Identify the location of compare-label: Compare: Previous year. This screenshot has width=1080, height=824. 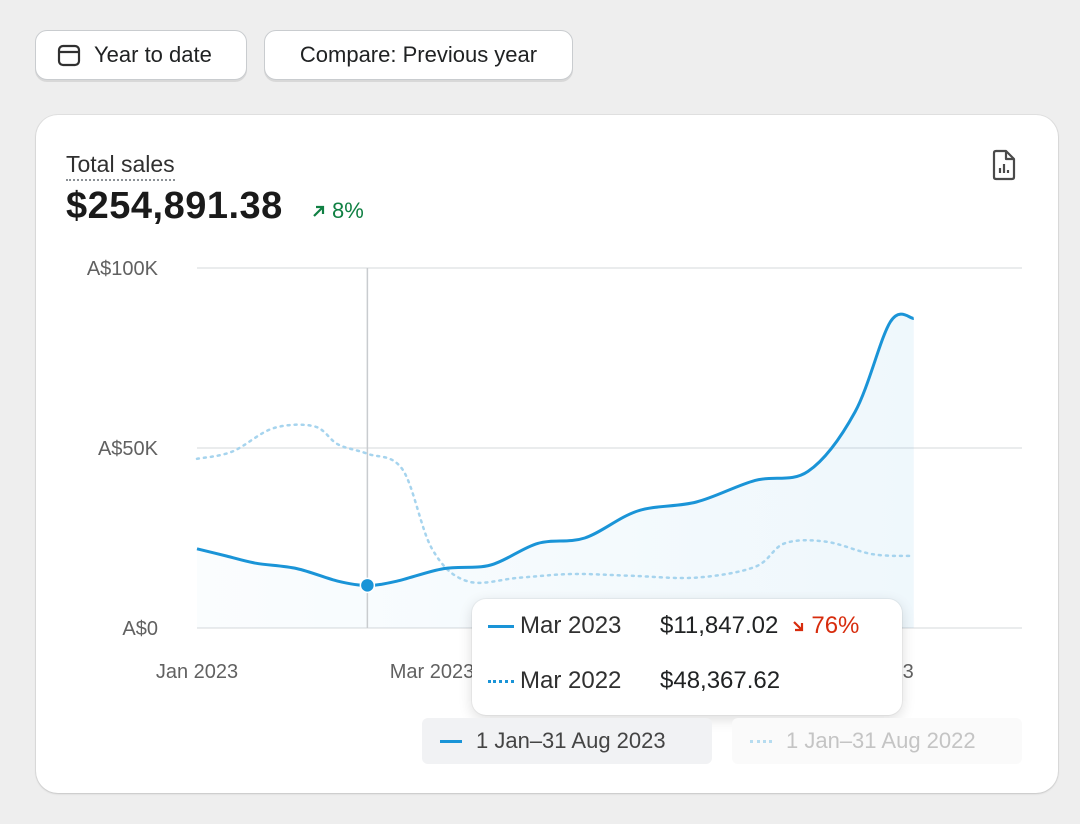
(418, 54).